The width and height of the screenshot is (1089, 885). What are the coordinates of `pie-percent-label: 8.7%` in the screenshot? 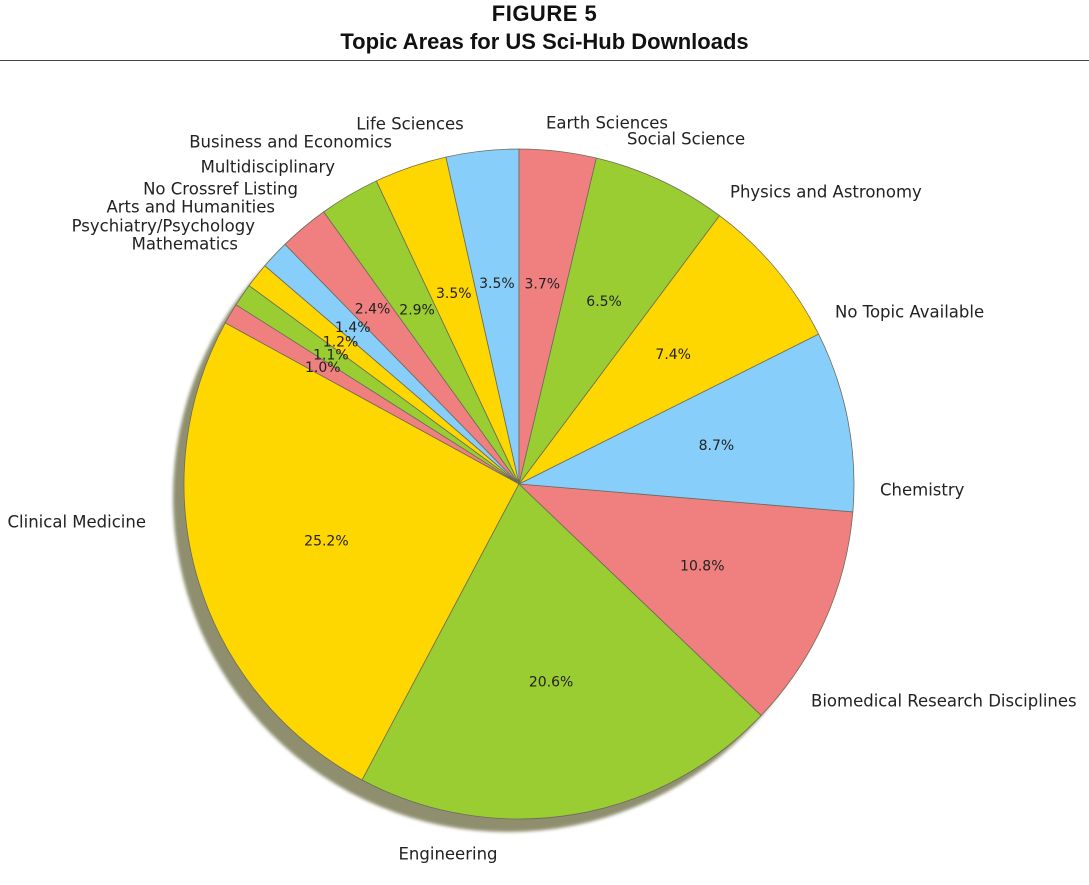 It's located at (717, 446).